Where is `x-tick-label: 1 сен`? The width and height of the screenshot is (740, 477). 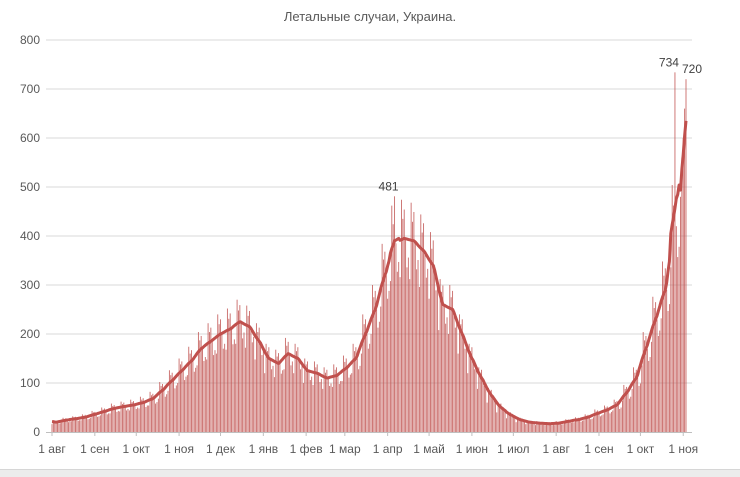
x-tick-label: 1 сен is located at coordinates (94, 449).